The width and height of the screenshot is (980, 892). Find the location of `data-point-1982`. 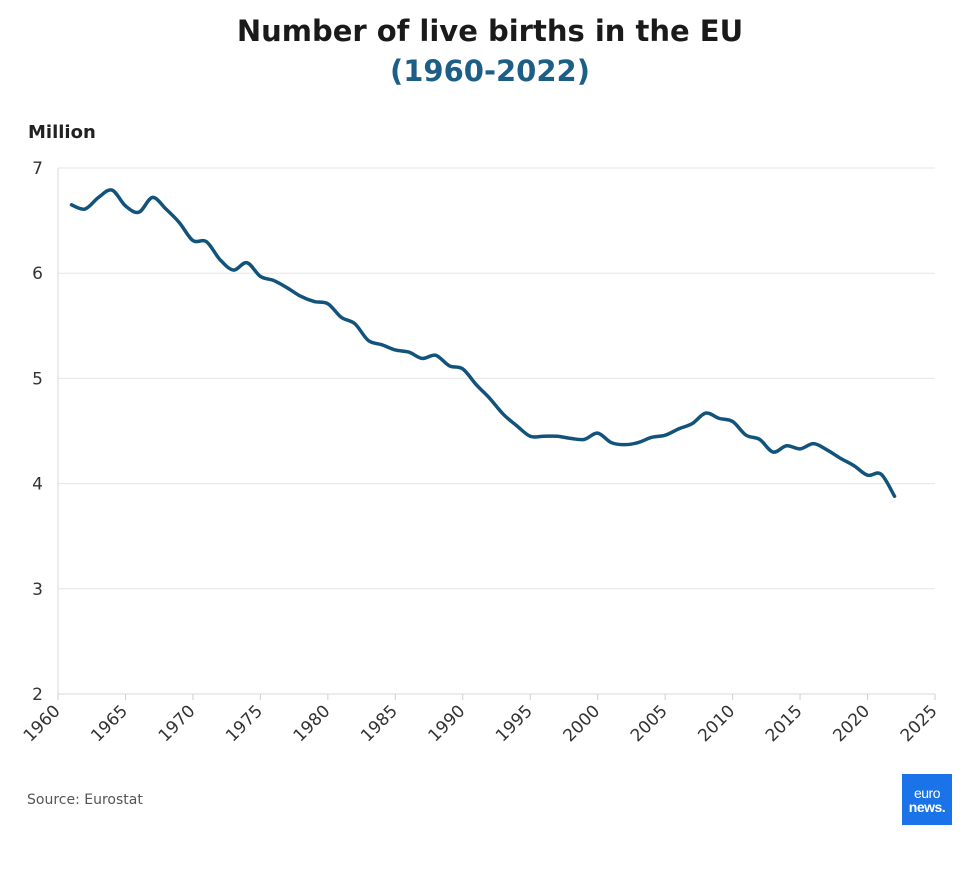

data-point-1982 is located at coordinates (355, 324).